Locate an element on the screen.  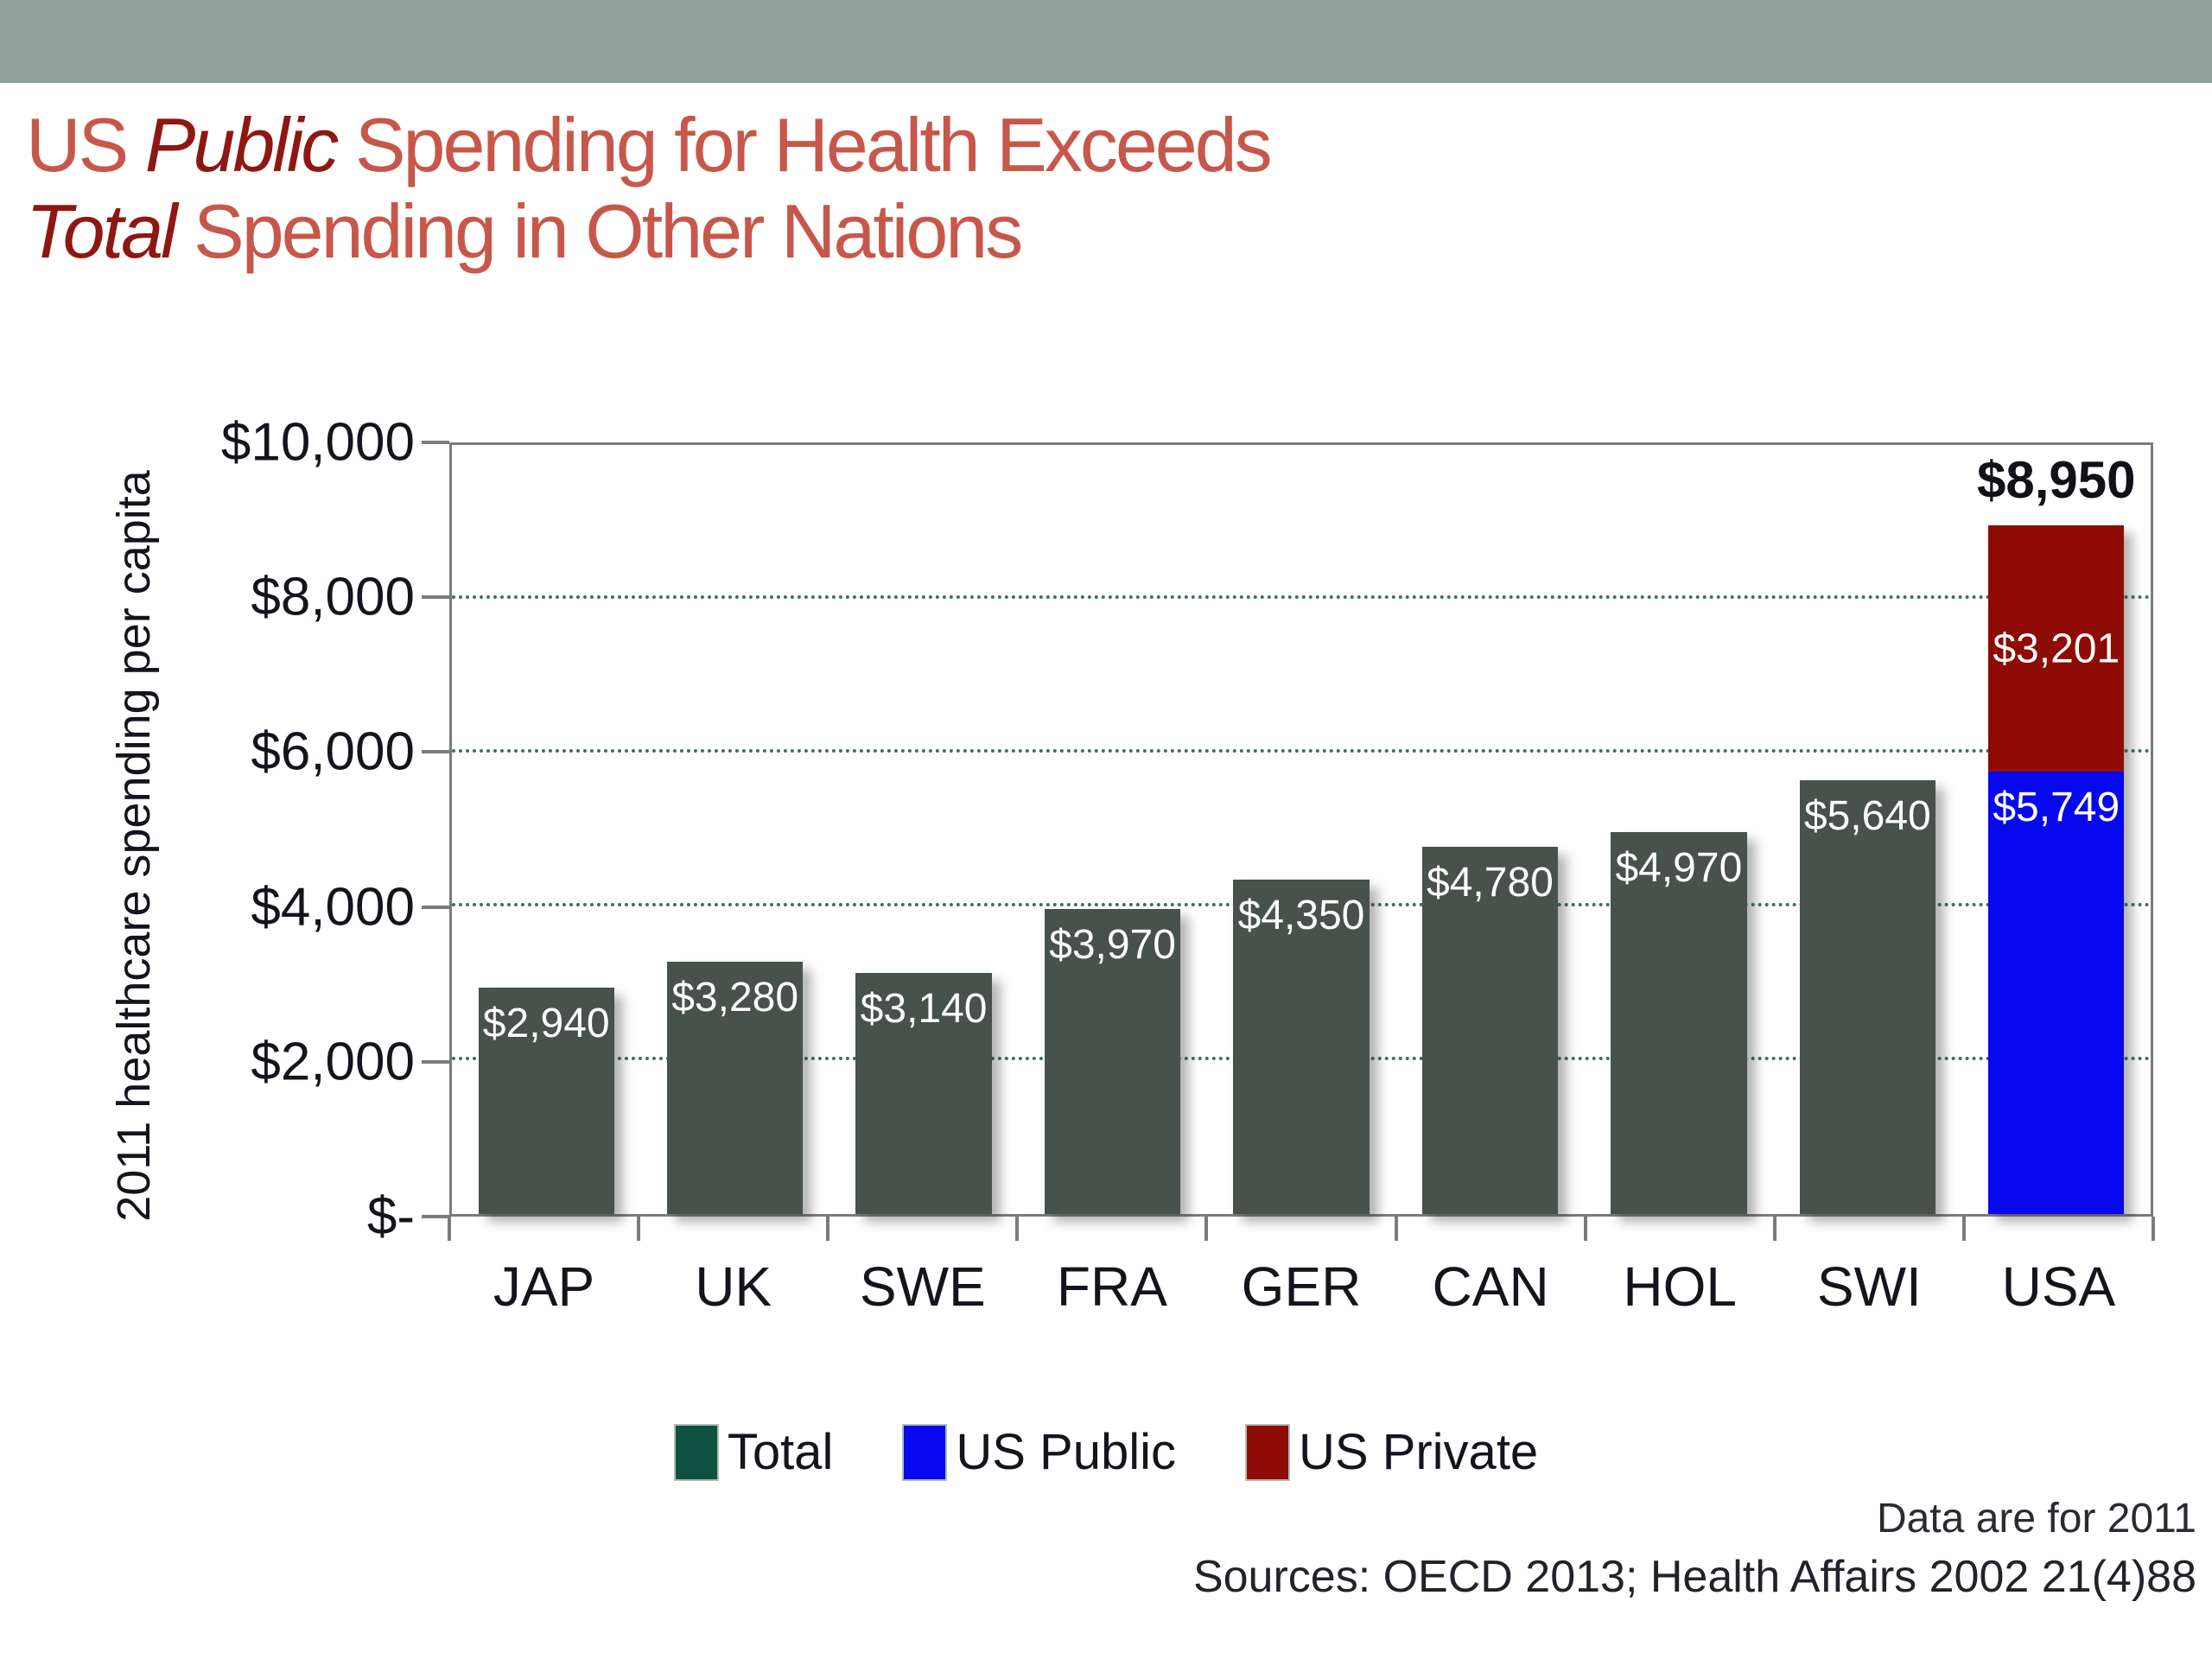
bar-value-label: $2,940 is located at coordinates (546, 1024).